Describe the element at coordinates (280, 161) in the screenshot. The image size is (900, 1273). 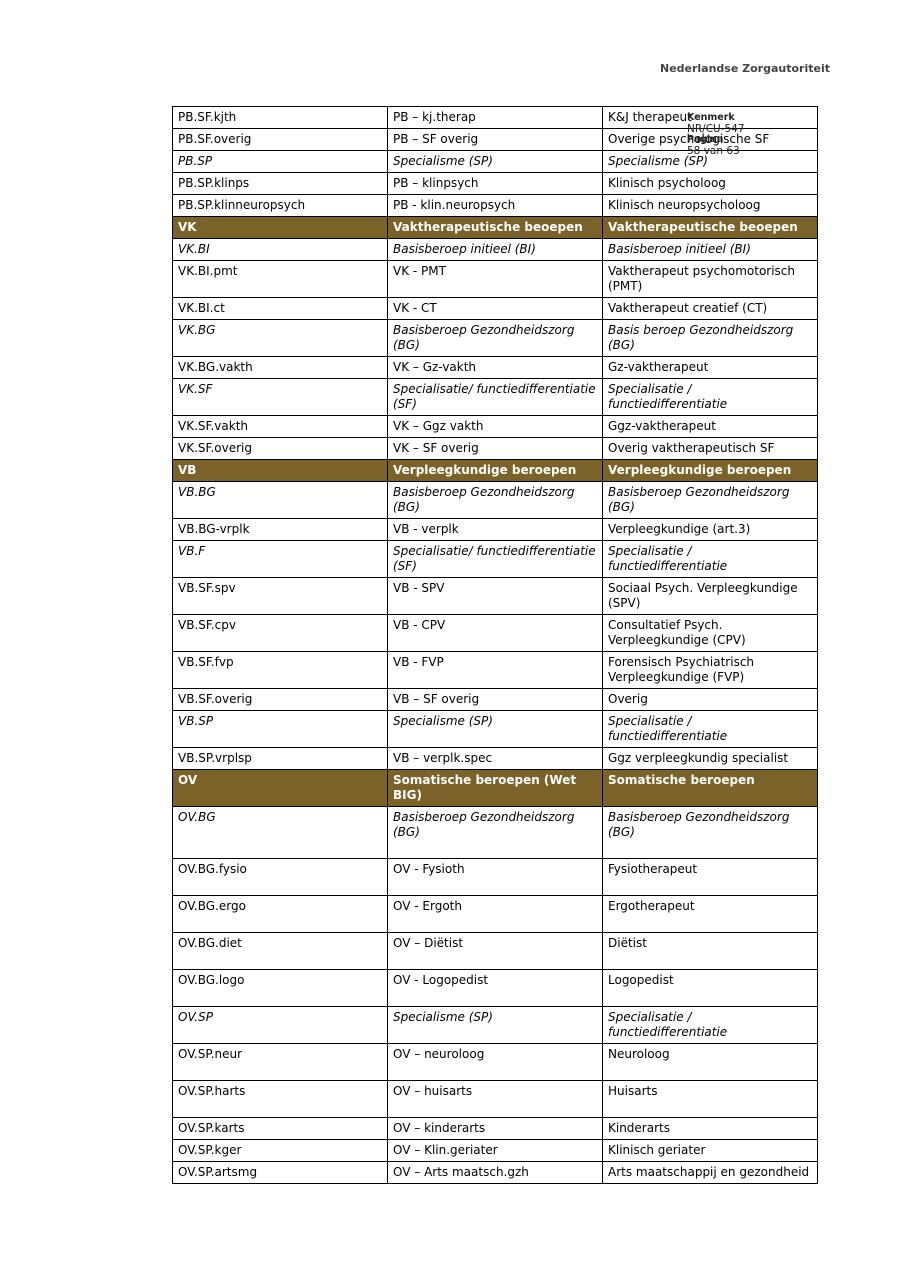
I see `table-cell: PB.SP` at that location.